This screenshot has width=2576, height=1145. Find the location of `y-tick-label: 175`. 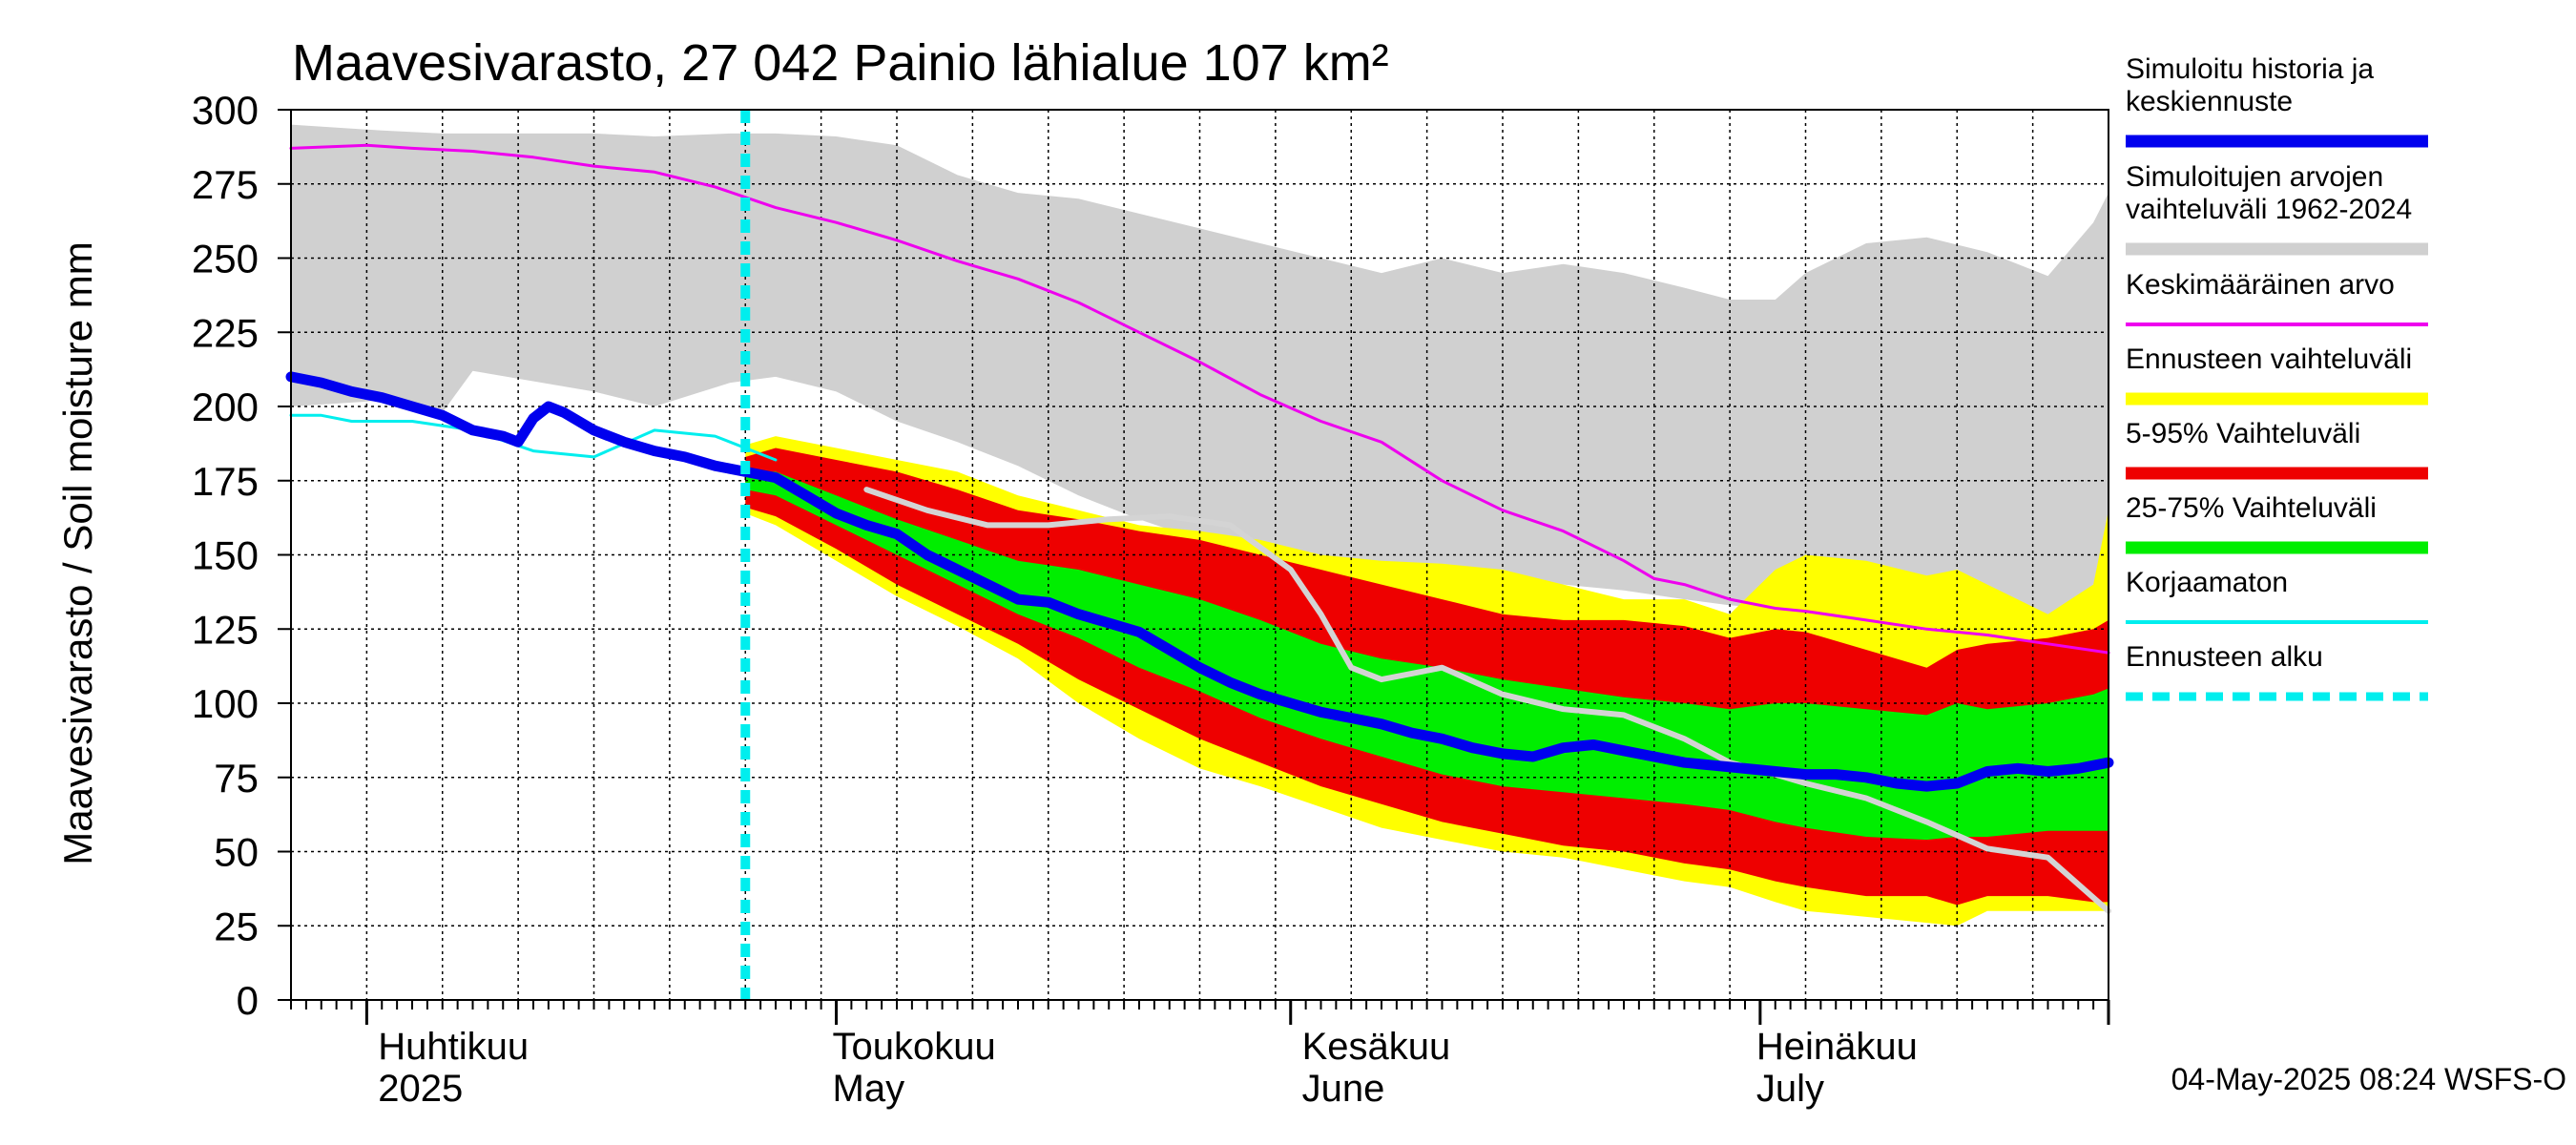

y-tick-label: 175 is located at coordinates (225, 482).